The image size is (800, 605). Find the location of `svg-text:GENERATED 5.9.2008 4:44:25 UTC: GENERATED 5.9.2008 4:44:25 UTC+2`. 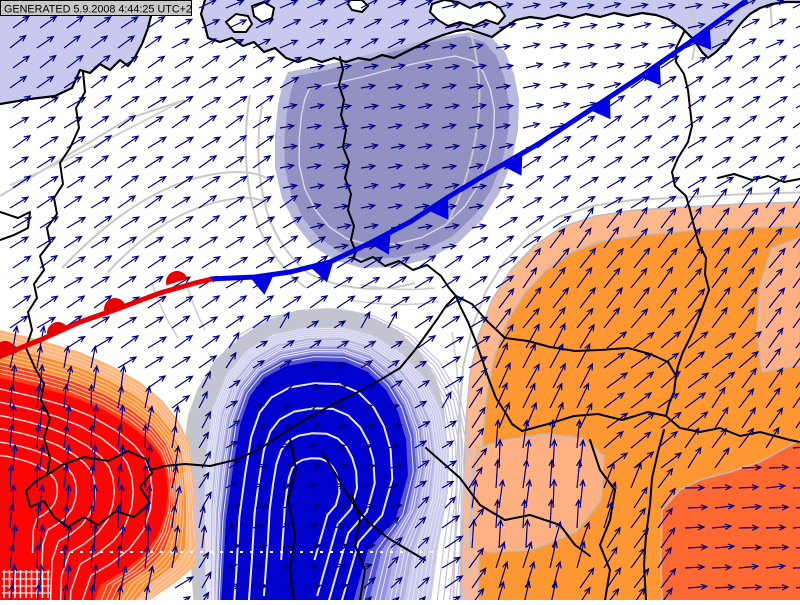

svg-text:GENERATED 5.9.2008 4:44:25 UTC: GENERATED 5.9.2008 4:44:25 UTC+2 is located at coordinates (98, 10).